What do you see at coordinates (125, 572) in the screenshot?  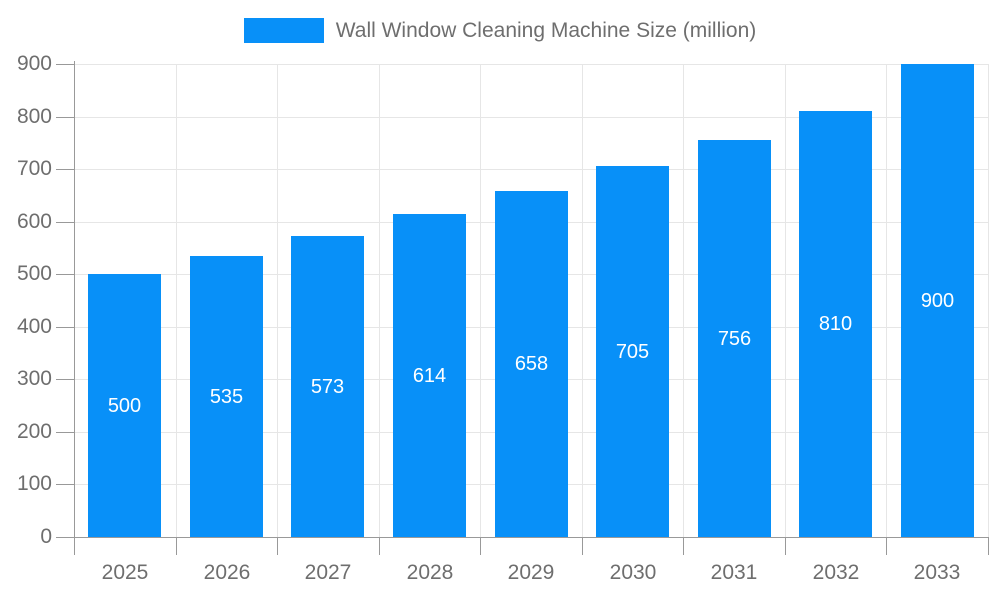 I see `x-axis-label: 2025` at bounding box center [125, 572].